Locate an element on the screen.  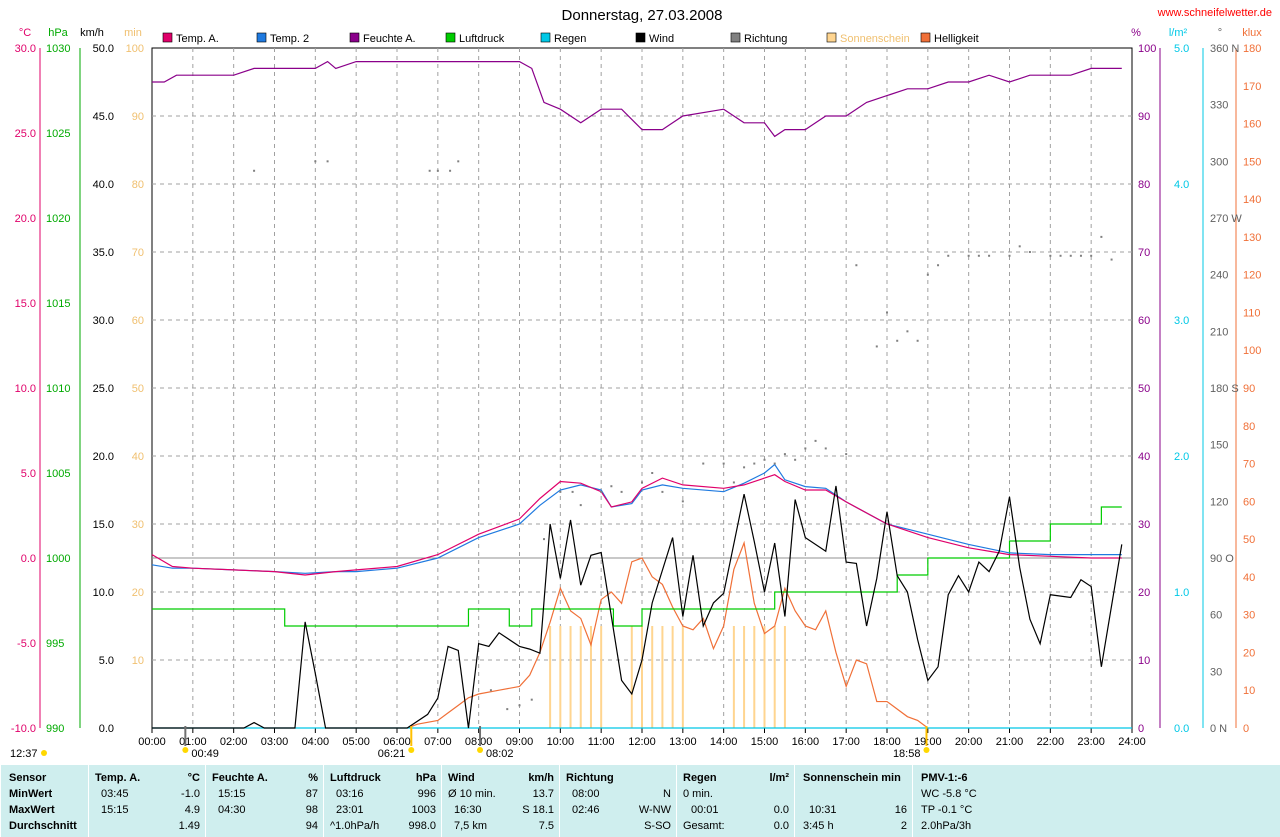
temp-tick: -5.0 is located at coordinates (26, 644).